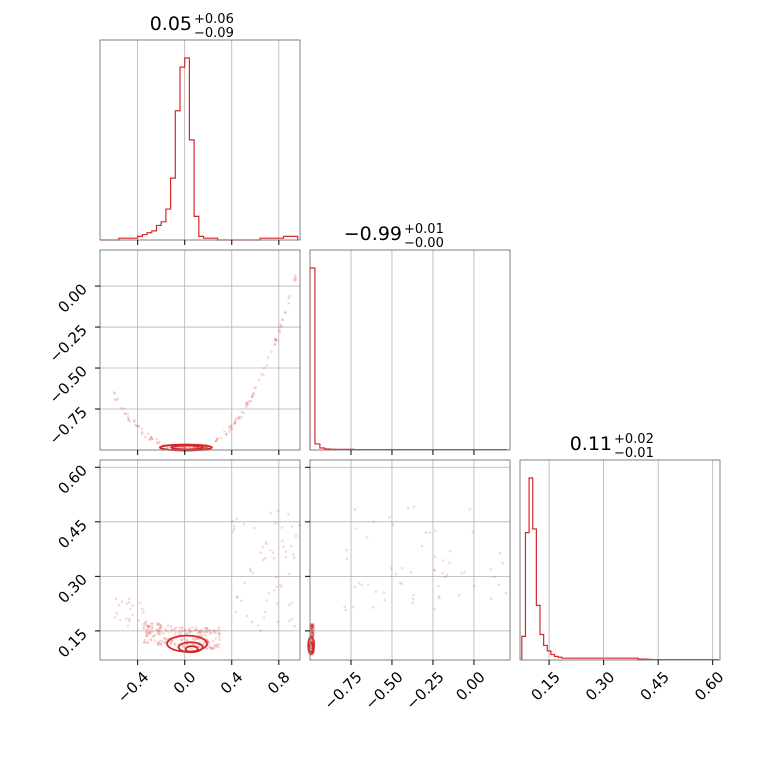 The width and height of the screenshot is (760, 760). What do you see at coordinates (185, 683) in the screenshot?
I see `x-tick-label: 0.0` at bounding box center [185, 683].